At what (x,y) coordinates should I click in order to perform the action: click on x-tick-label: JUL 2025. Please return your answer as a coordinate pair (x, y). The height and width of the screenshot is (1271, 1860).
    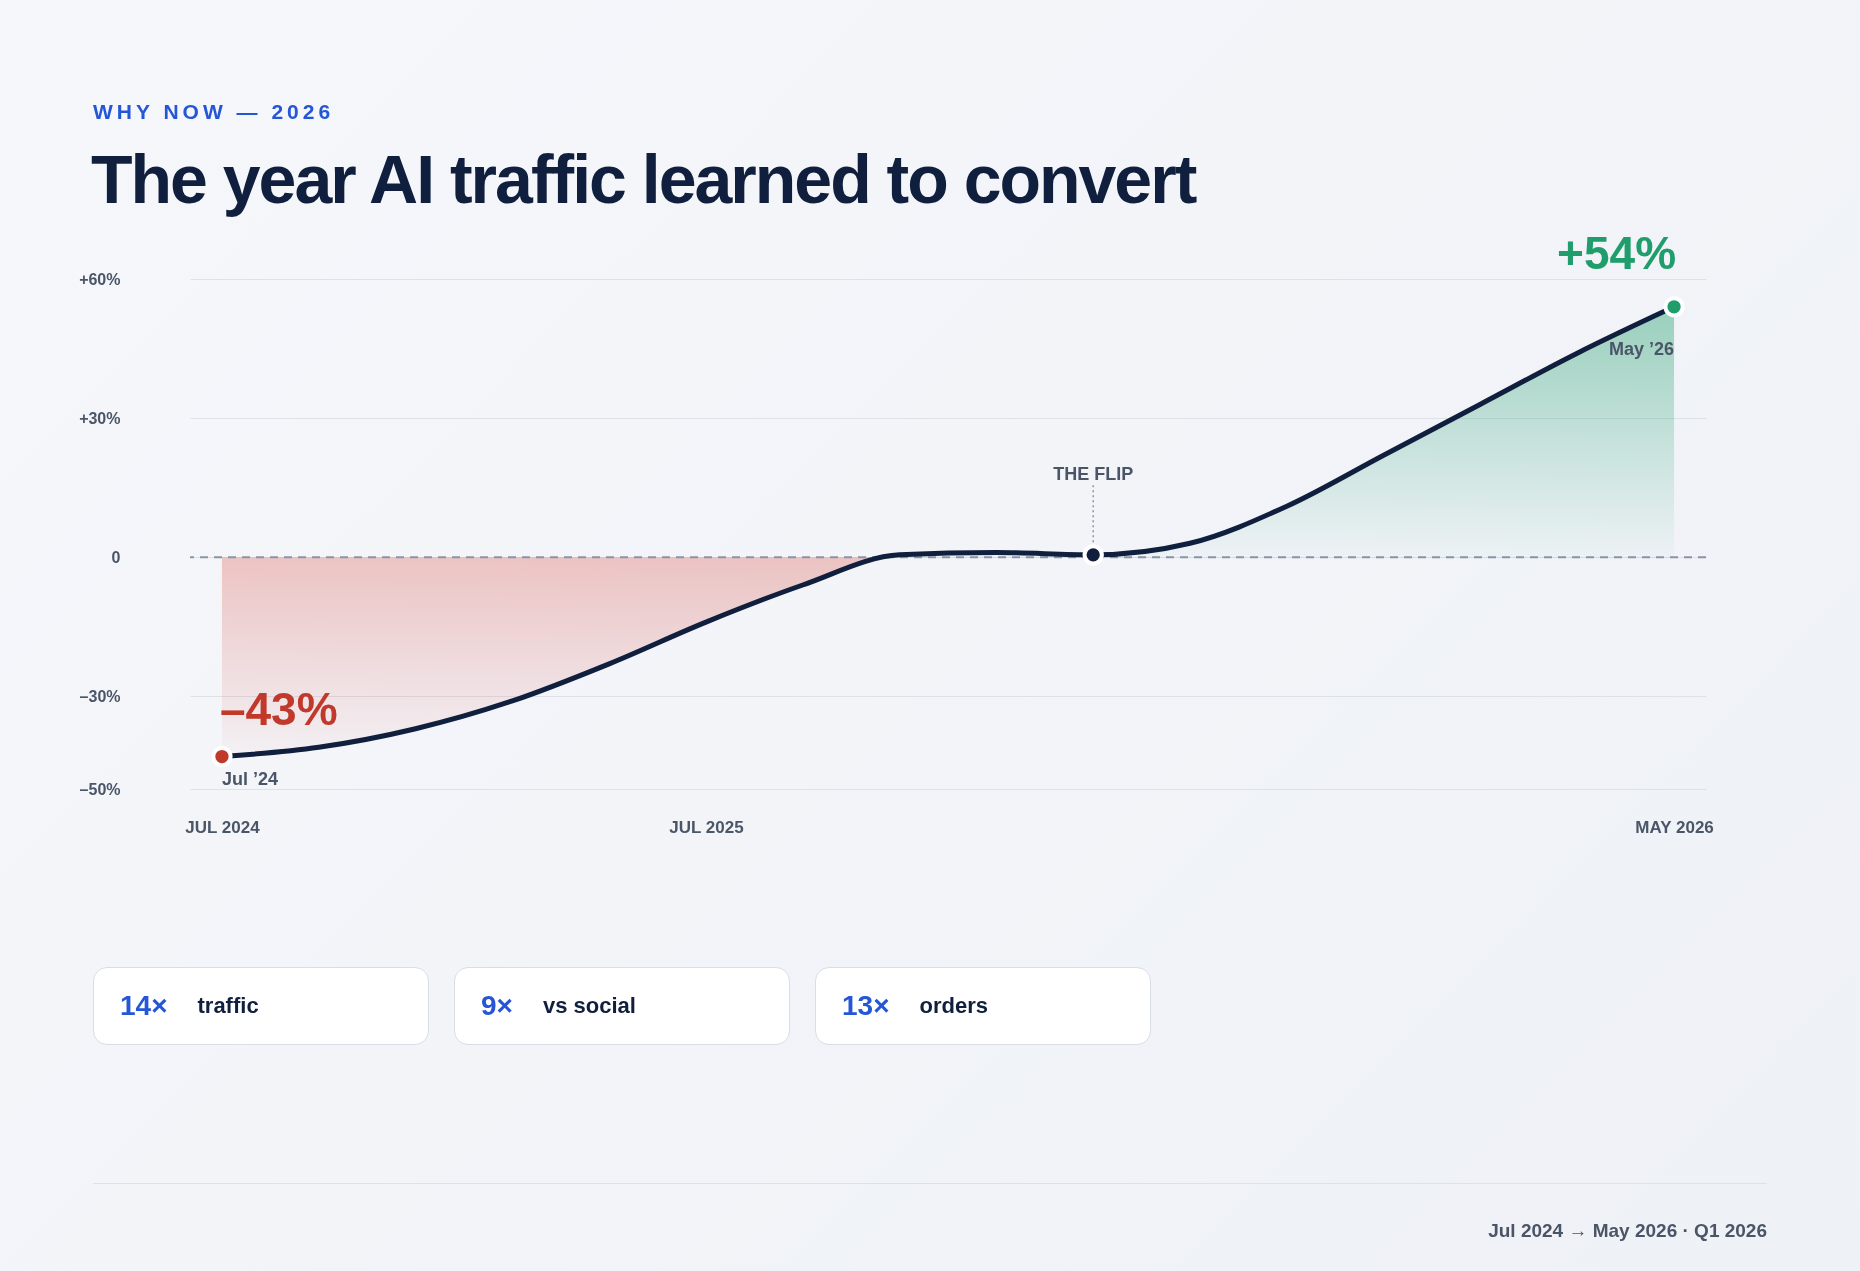
    Looking at the image, I should click on (706, 827).